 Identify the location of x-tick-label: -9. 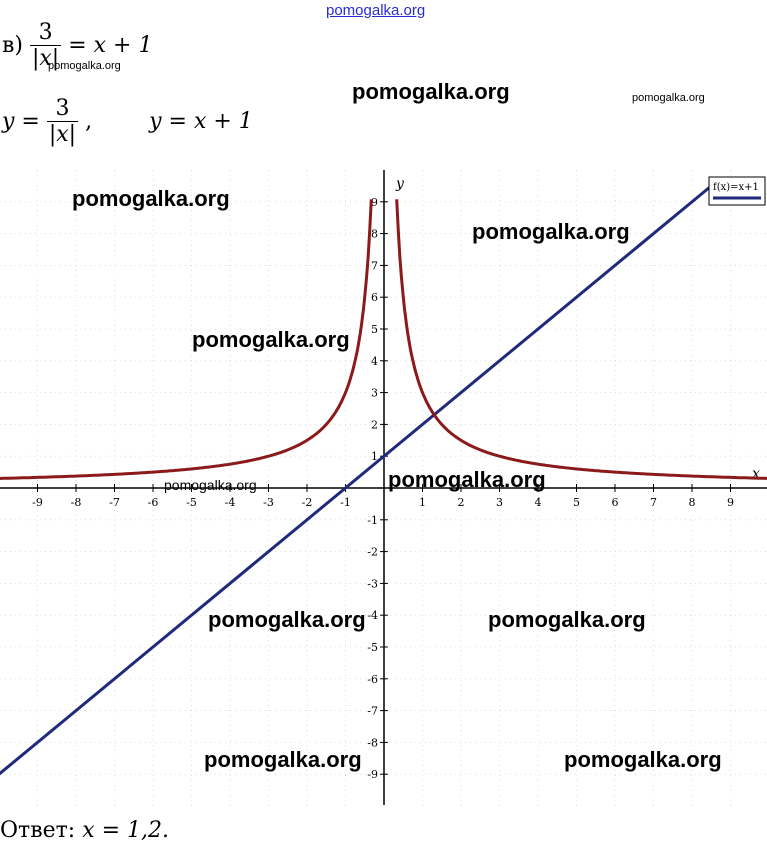
(37, 502).